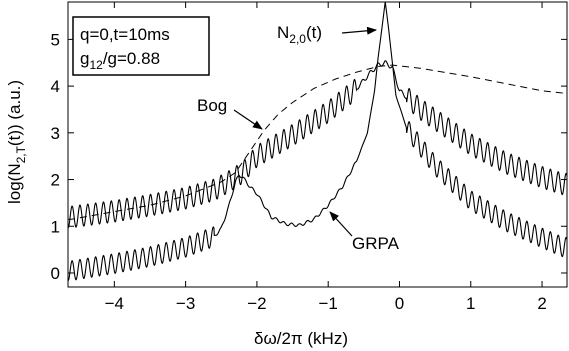 Image resolution: width=569 pixels, height=351 pixels. I want to click on x-tick-label: −2, so click(256, 303).